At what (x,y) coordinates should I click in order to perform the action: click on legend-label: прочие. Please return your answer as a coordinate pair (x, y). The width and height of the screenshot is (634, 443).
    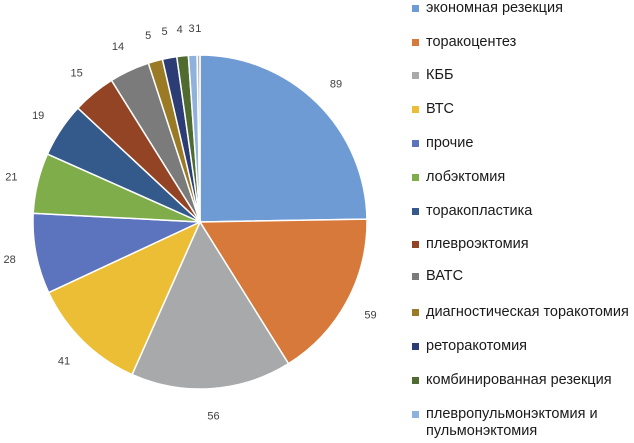
    Looking at the image, I should click on (450, 143).